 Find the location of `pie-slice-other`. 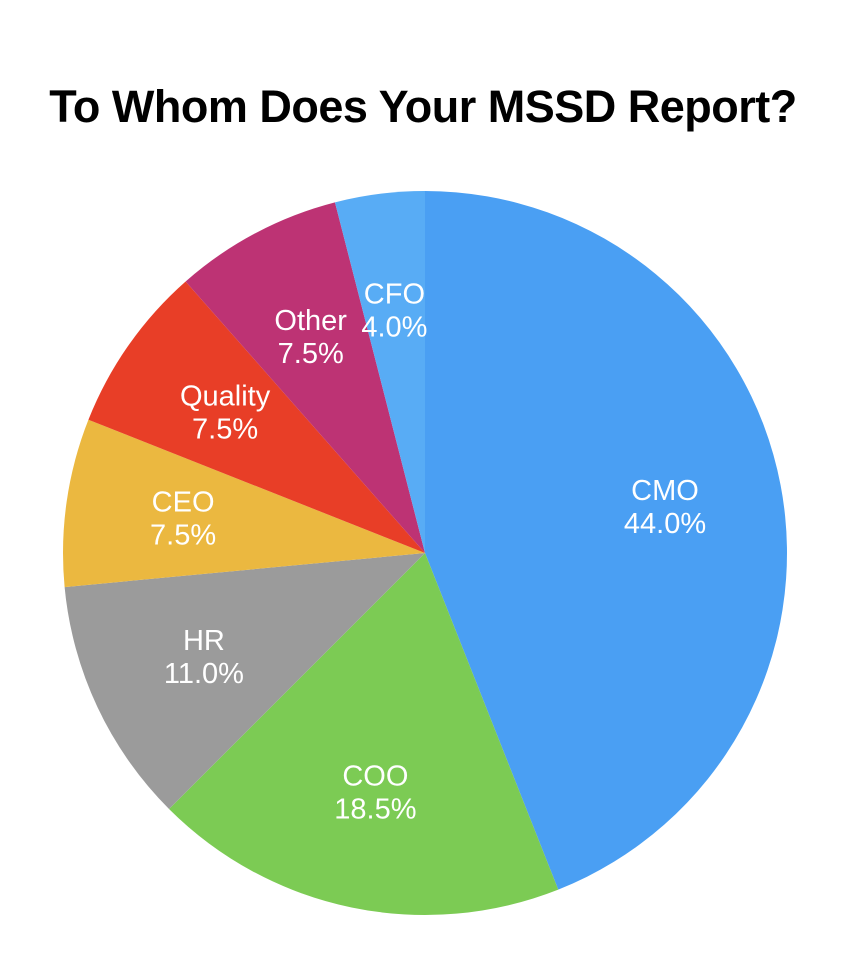

pie-slice-other is located at coordinates (305, 377).